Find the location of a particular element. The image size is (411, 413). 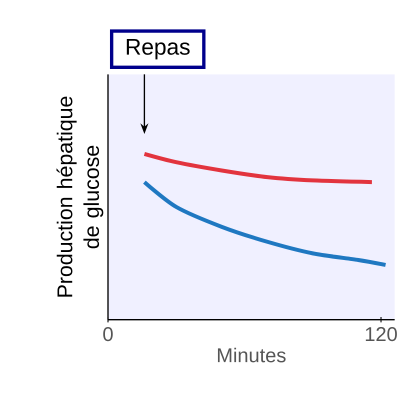

text: Repas is located at coordinates (158, 49).